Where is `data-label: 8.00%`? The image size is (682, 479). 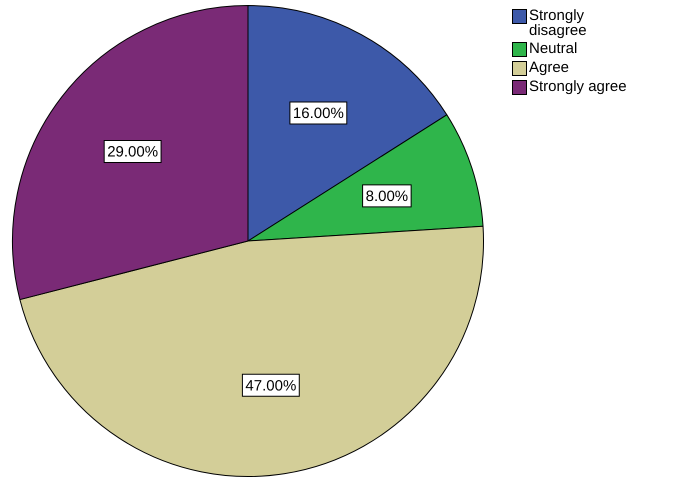 data-label: 8.00% is located at coordinates (387, 197).